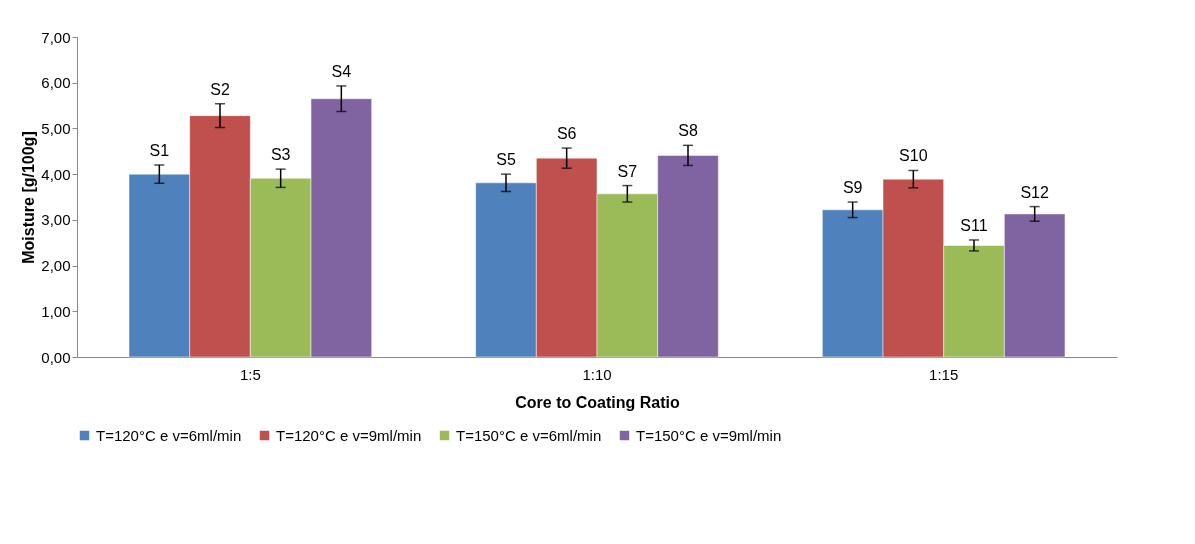 This screenshot has height=544, width=1195. I want to click on data-label: S7, so click(627, 171).